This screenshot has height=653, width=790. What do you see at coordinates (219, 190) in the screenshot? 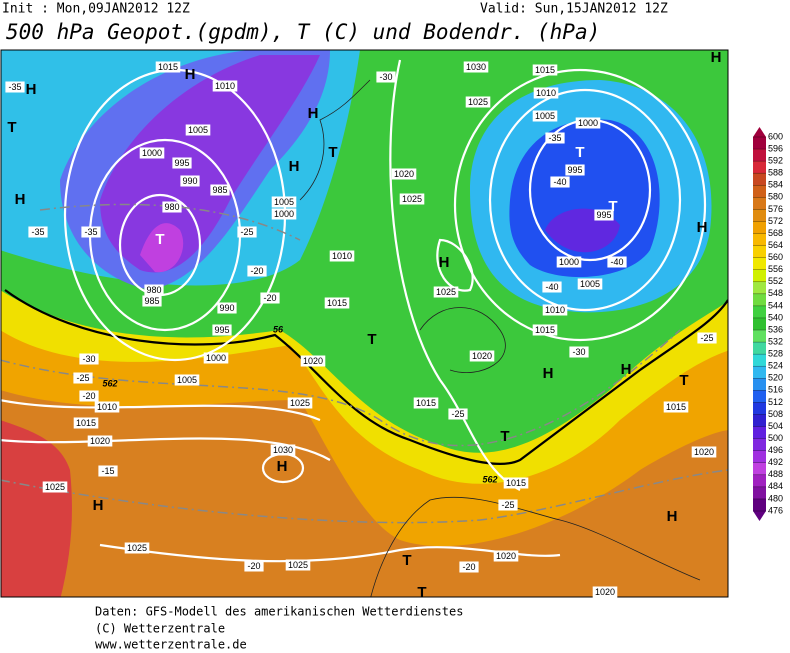
I see `isobar-label: 985` at bounding box center [219, 190].